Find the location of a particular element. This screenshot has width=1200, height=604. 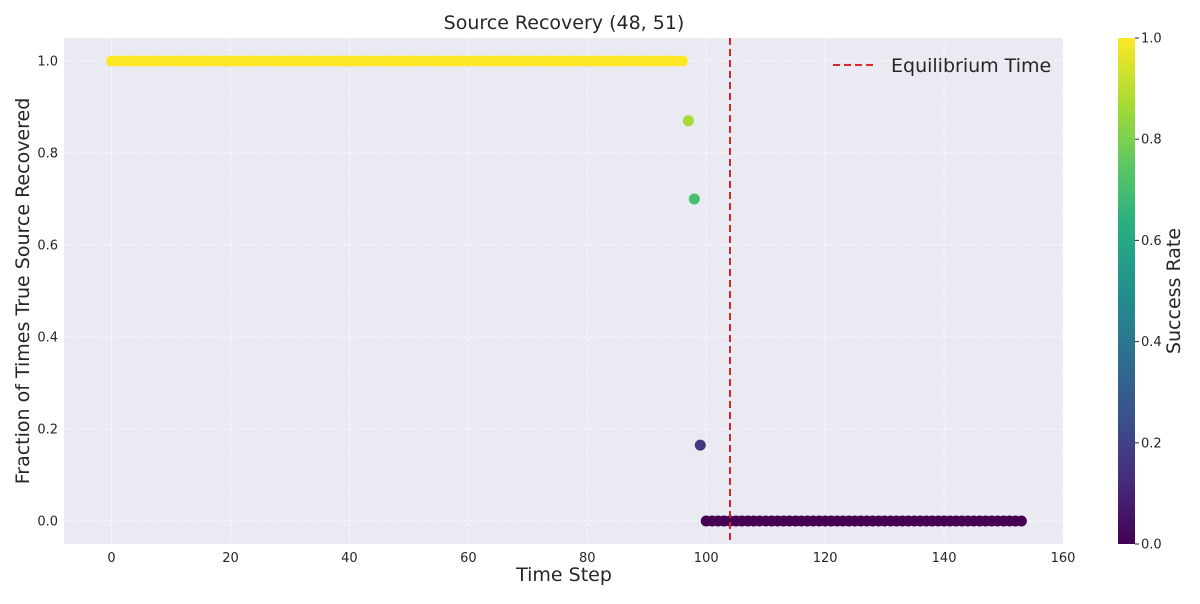

colorbar-tick-label: 1.0 is located at coordinates (1151, 39).